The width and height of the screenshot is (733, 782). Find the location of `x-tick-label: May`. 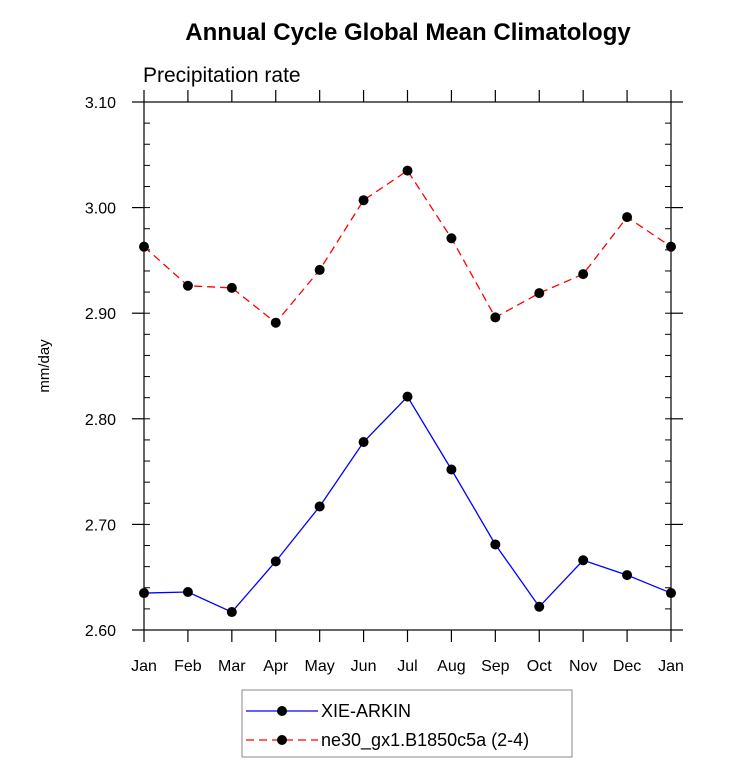

x-tick-label: May is located at coordinates (320, 666).